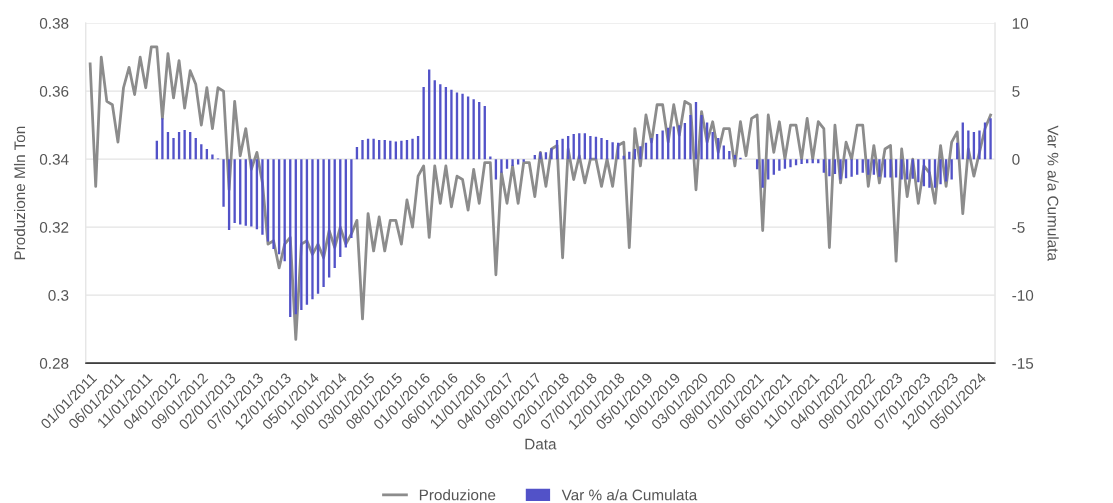 Image resolution: width=1113 pixels, height=503 pixels. Describe the element at coordinates (58, 295) in the screenshot. I see `y-tick-label: 0.3` at that location.